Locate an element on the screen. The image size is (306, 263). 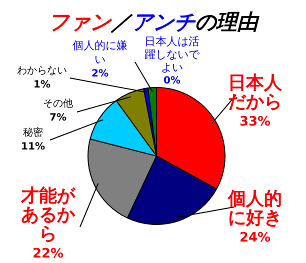
data-label: 22% is located at coordinates (48, 254).